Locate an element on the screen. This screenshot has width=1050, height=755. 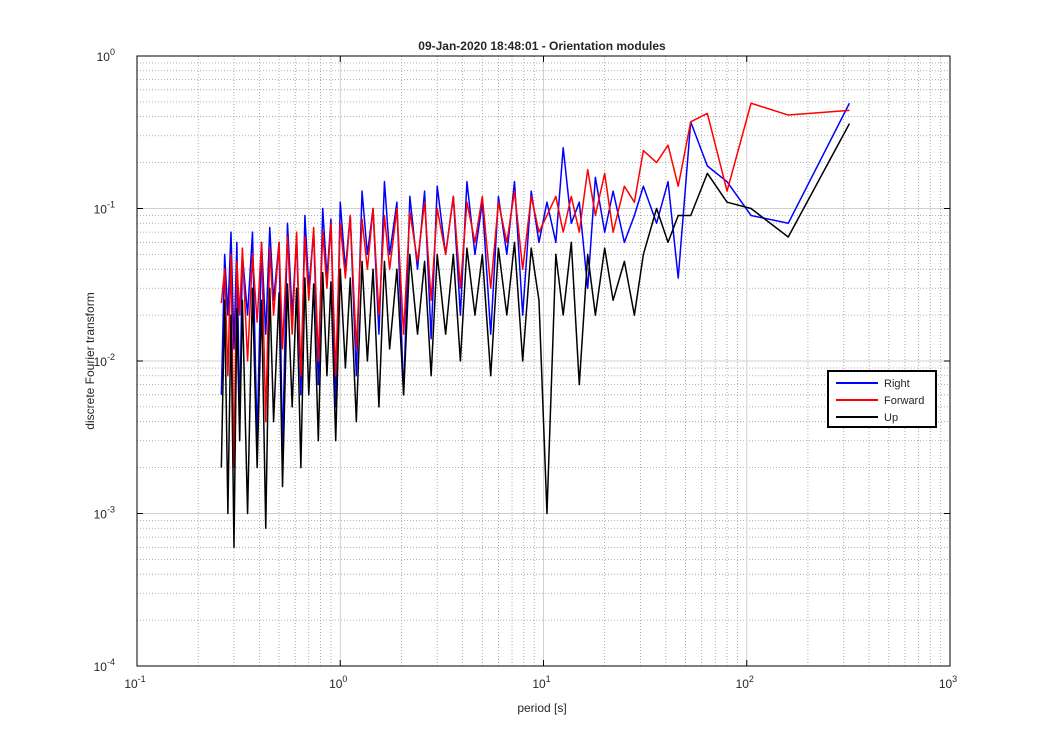
y-tick-exponent: -1 is located at coordinates (111, 205).